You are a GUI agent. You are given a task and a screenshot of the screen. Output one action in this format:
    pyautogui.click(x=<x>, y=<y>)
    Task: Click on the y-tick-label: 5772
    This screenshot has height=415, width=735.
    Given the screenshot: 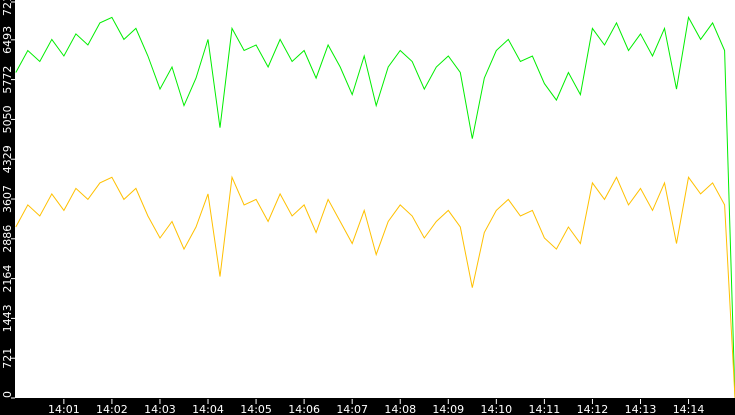 What is the action you would take?
    pyautogui.click(x=7, y=80)
    